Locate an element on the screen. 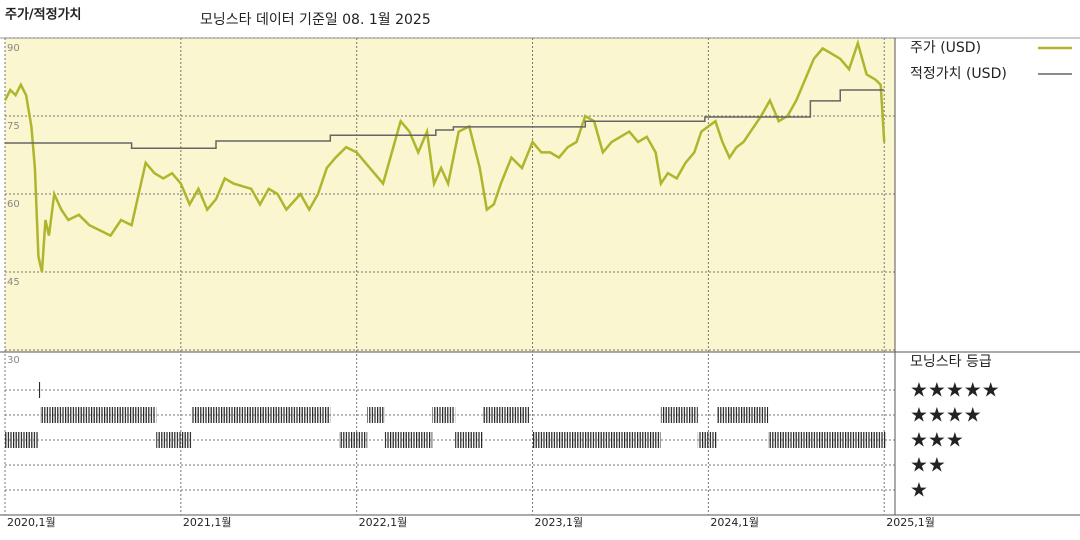 Image resolution: width=1080 pixels, height=540 pixels. legend-label: 주가 (USD) is located at coordinates (945, 48).